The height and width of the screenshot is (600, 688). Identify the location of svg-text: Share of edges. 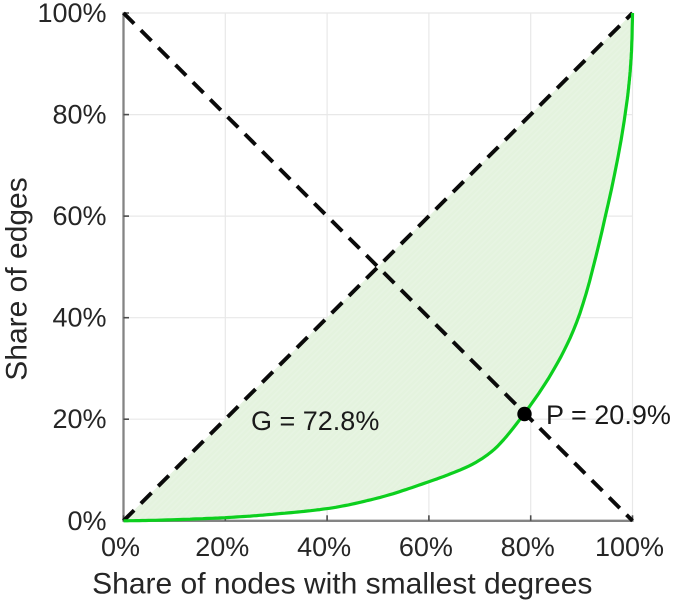
(17, 278).